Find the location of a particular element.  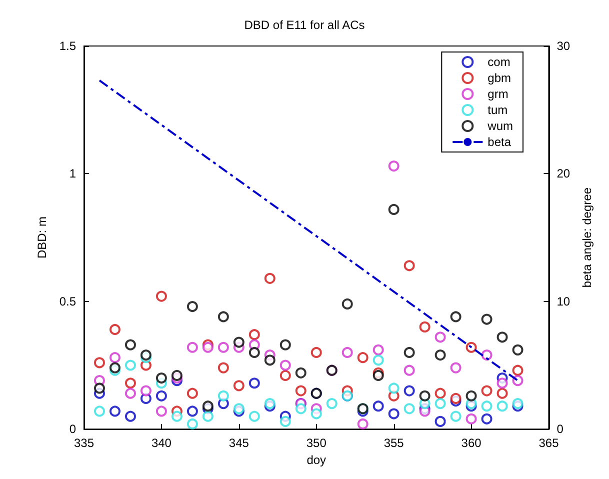

y-tick-label: 0.5 is located at coordinates (67, 301).